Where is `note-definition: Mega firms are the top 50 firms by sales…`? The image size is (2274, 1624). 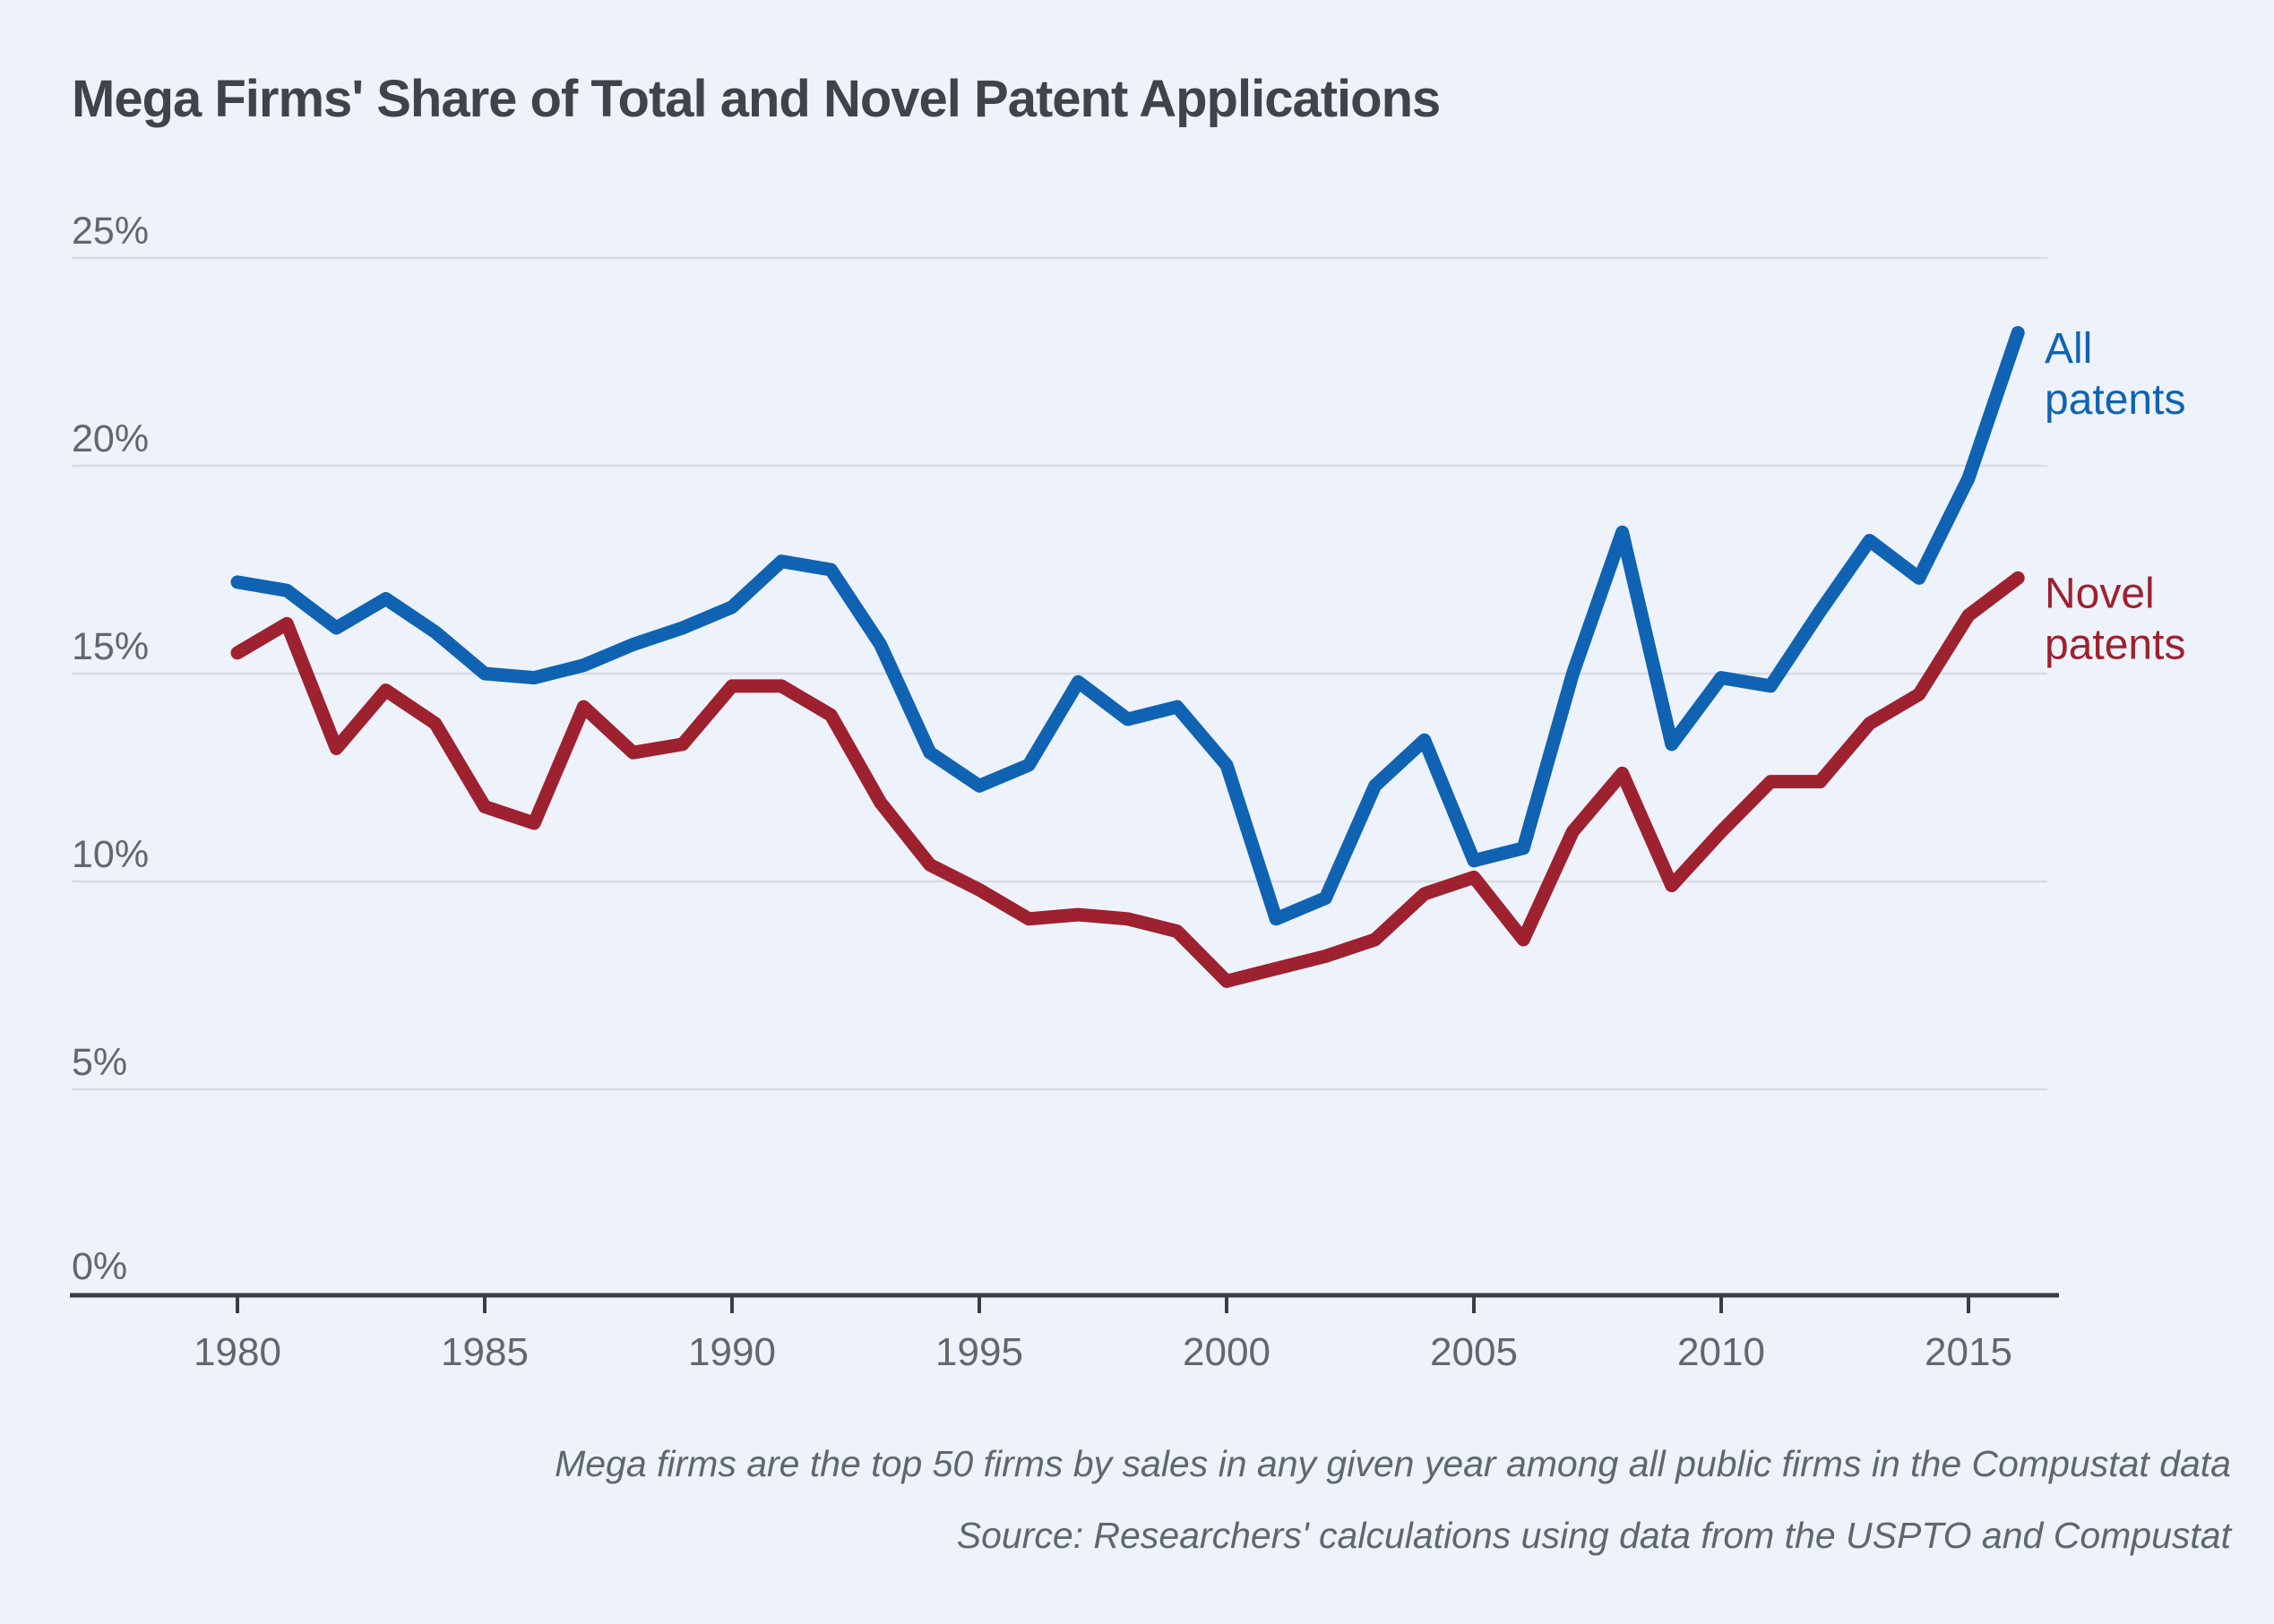 note-definition: Mega firms are the top 50 firms by sales… is located at coordinates (1393, 1463).